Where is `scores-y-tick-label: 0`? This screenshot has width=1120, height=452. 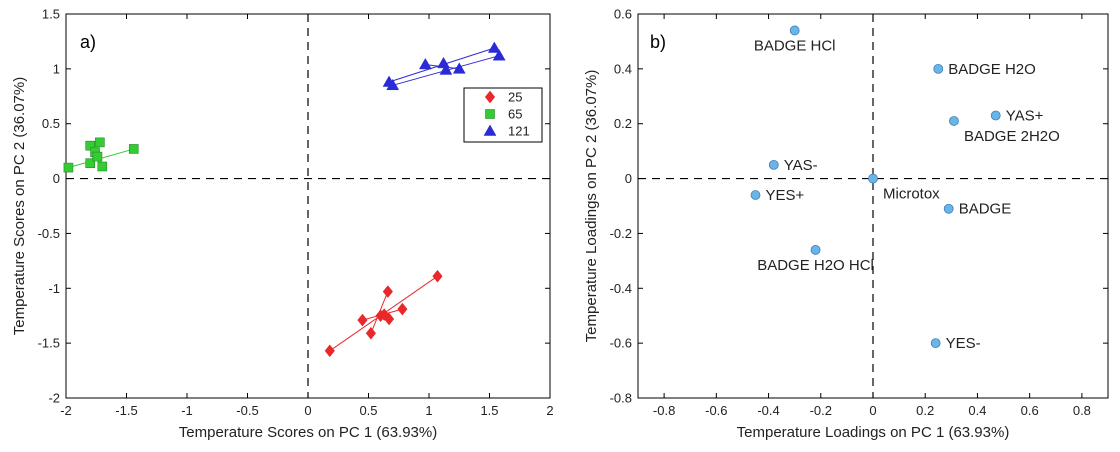
scores-y-tick-label: 0 is located at coordinates (56, 178).